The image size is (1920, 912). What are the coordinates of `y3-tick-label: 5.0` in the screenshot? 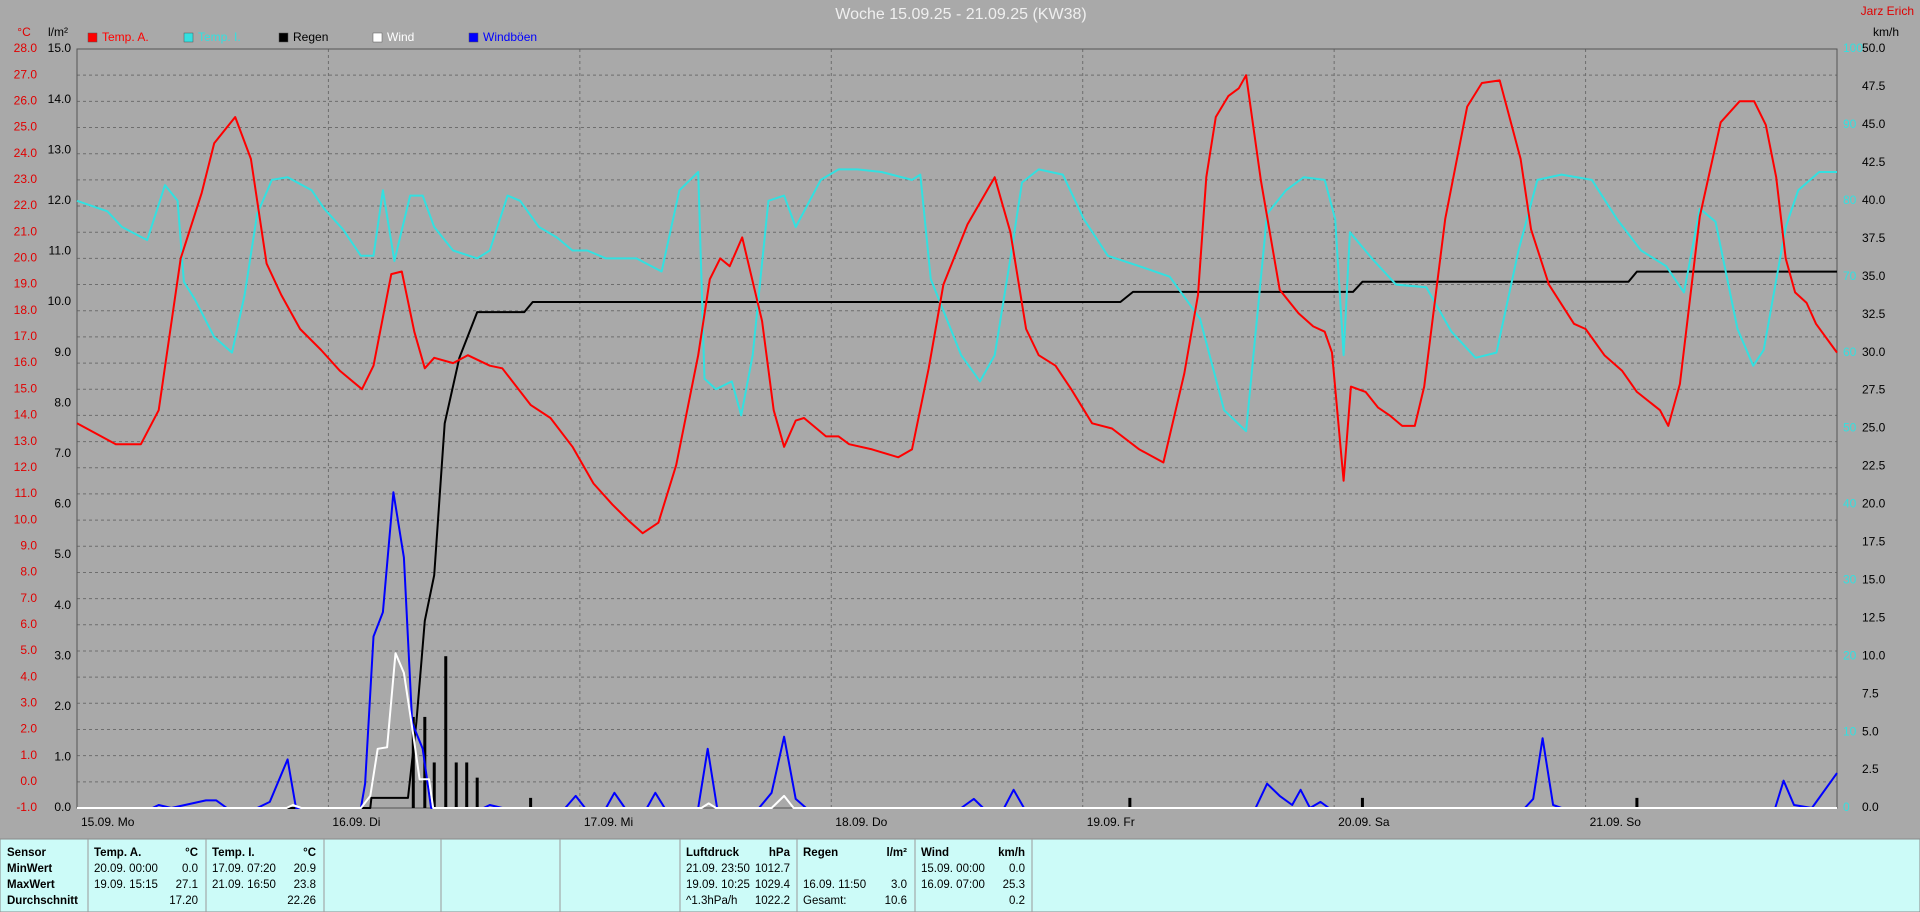 It's located at (1870, 731).